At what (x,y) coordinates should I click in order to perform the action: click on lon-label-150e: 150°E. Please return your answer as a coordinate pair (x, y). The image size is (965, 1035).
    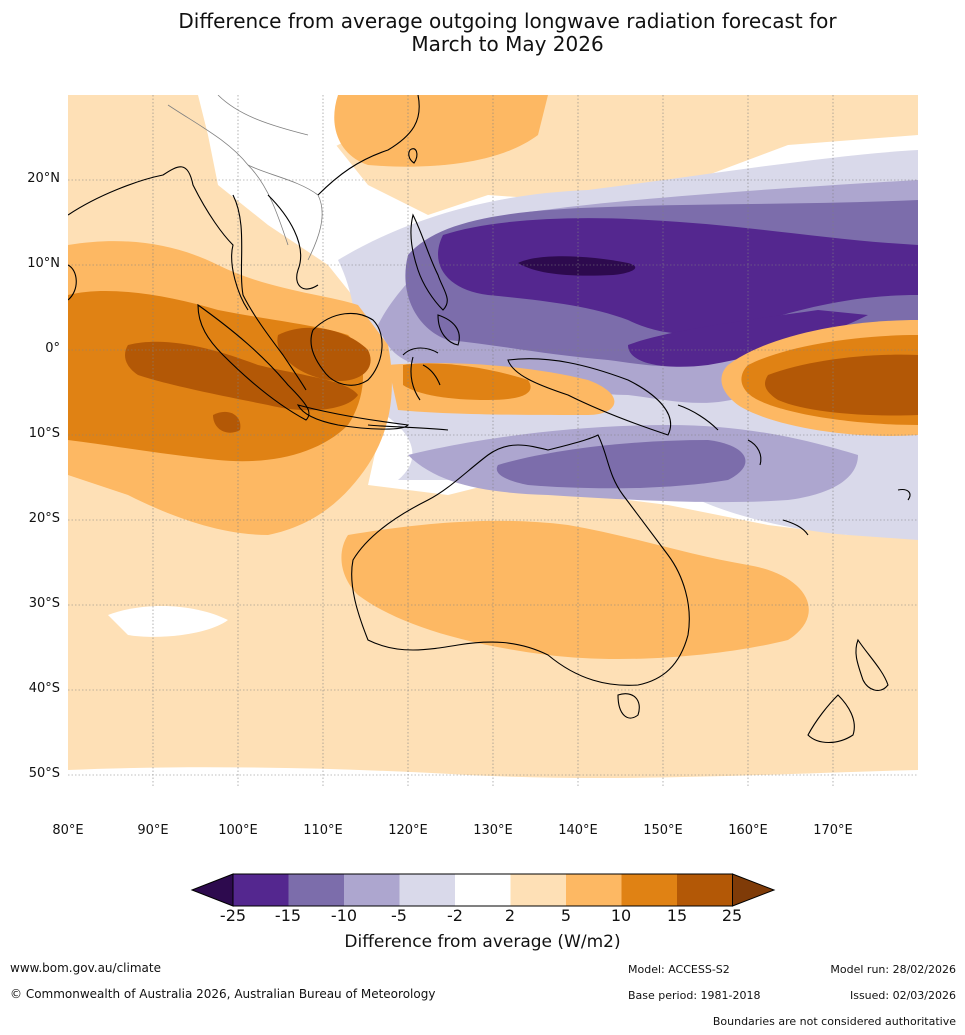
    Looking at the image, I should click on (663, 830).